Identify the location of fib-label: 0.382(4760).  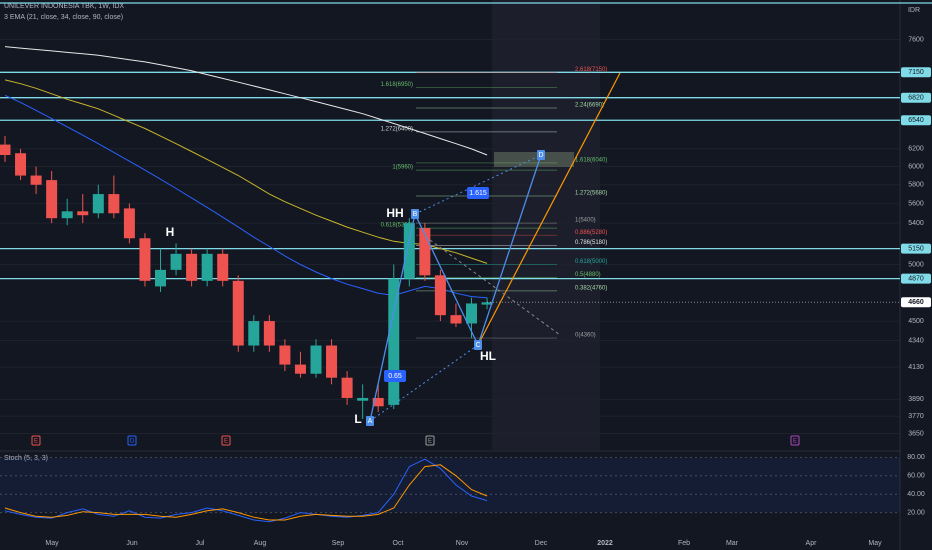
(591, 288).